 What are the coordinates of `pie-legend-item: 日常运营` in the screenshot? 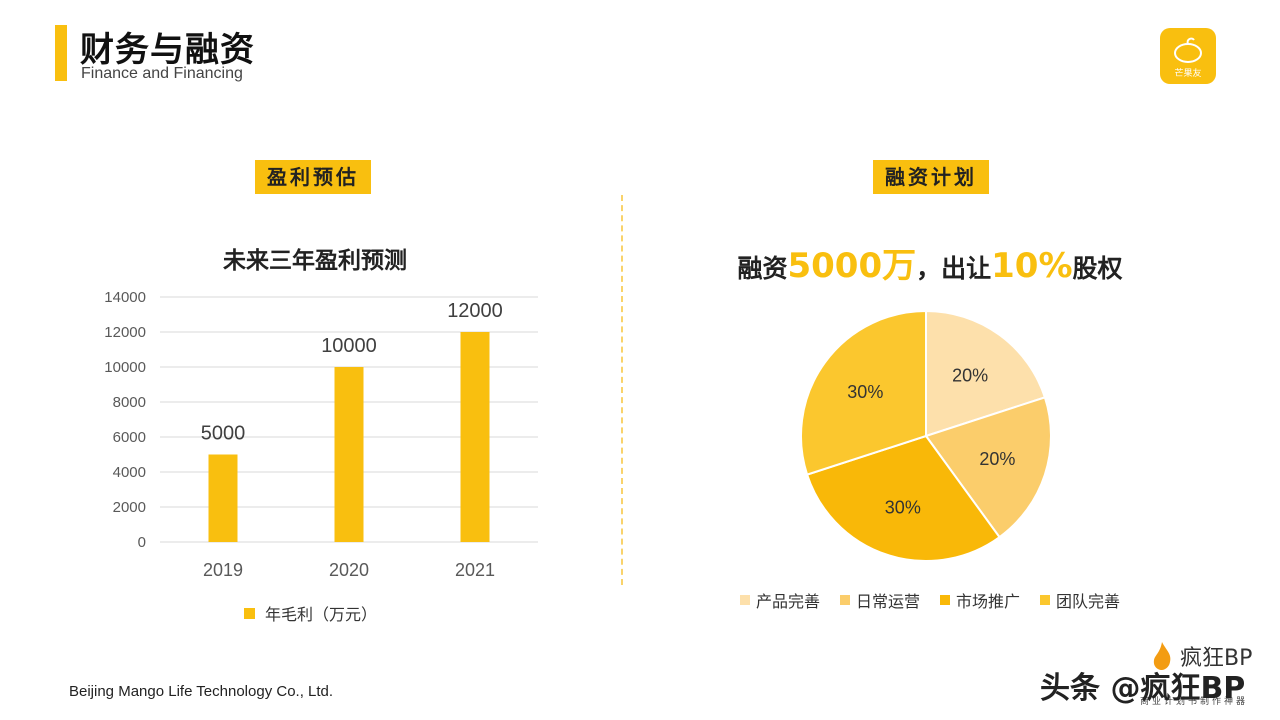 It's located at (880, 600).